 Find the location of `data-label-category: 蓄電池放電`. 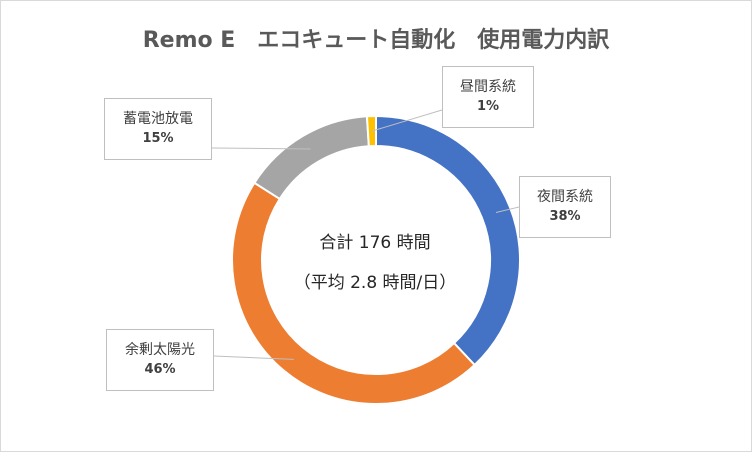

data-label-category: 蓄電池放電 is located at coordinates (158, 119).